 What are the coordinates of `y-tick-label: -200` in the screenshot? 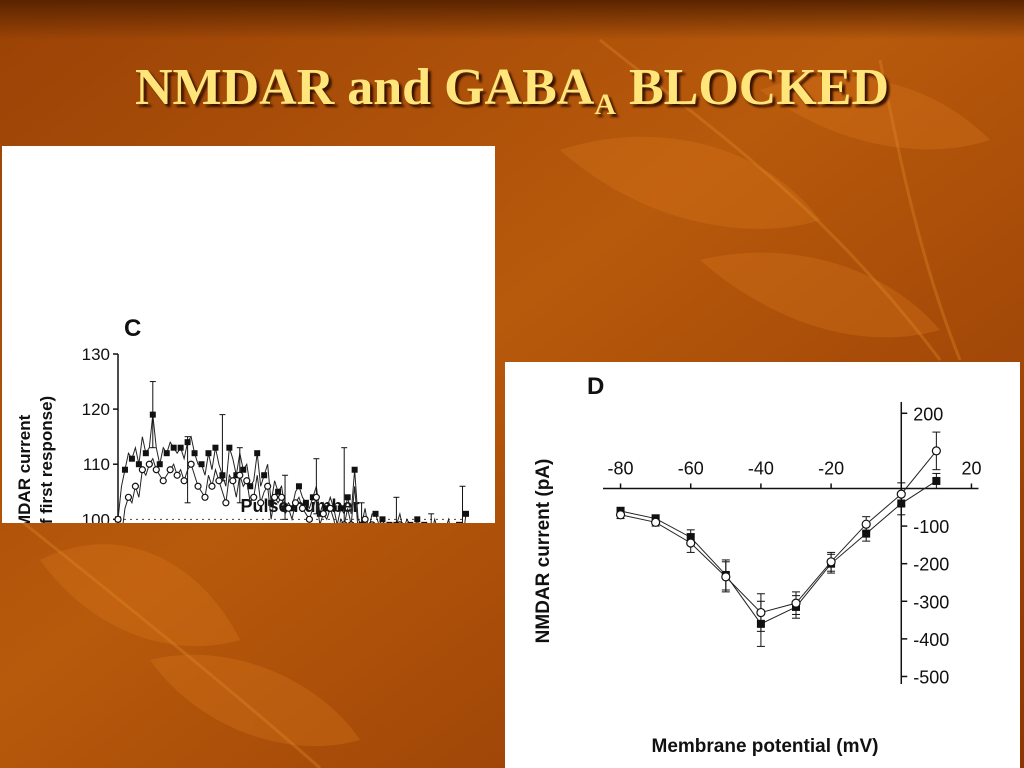 It's located at (931, 565).